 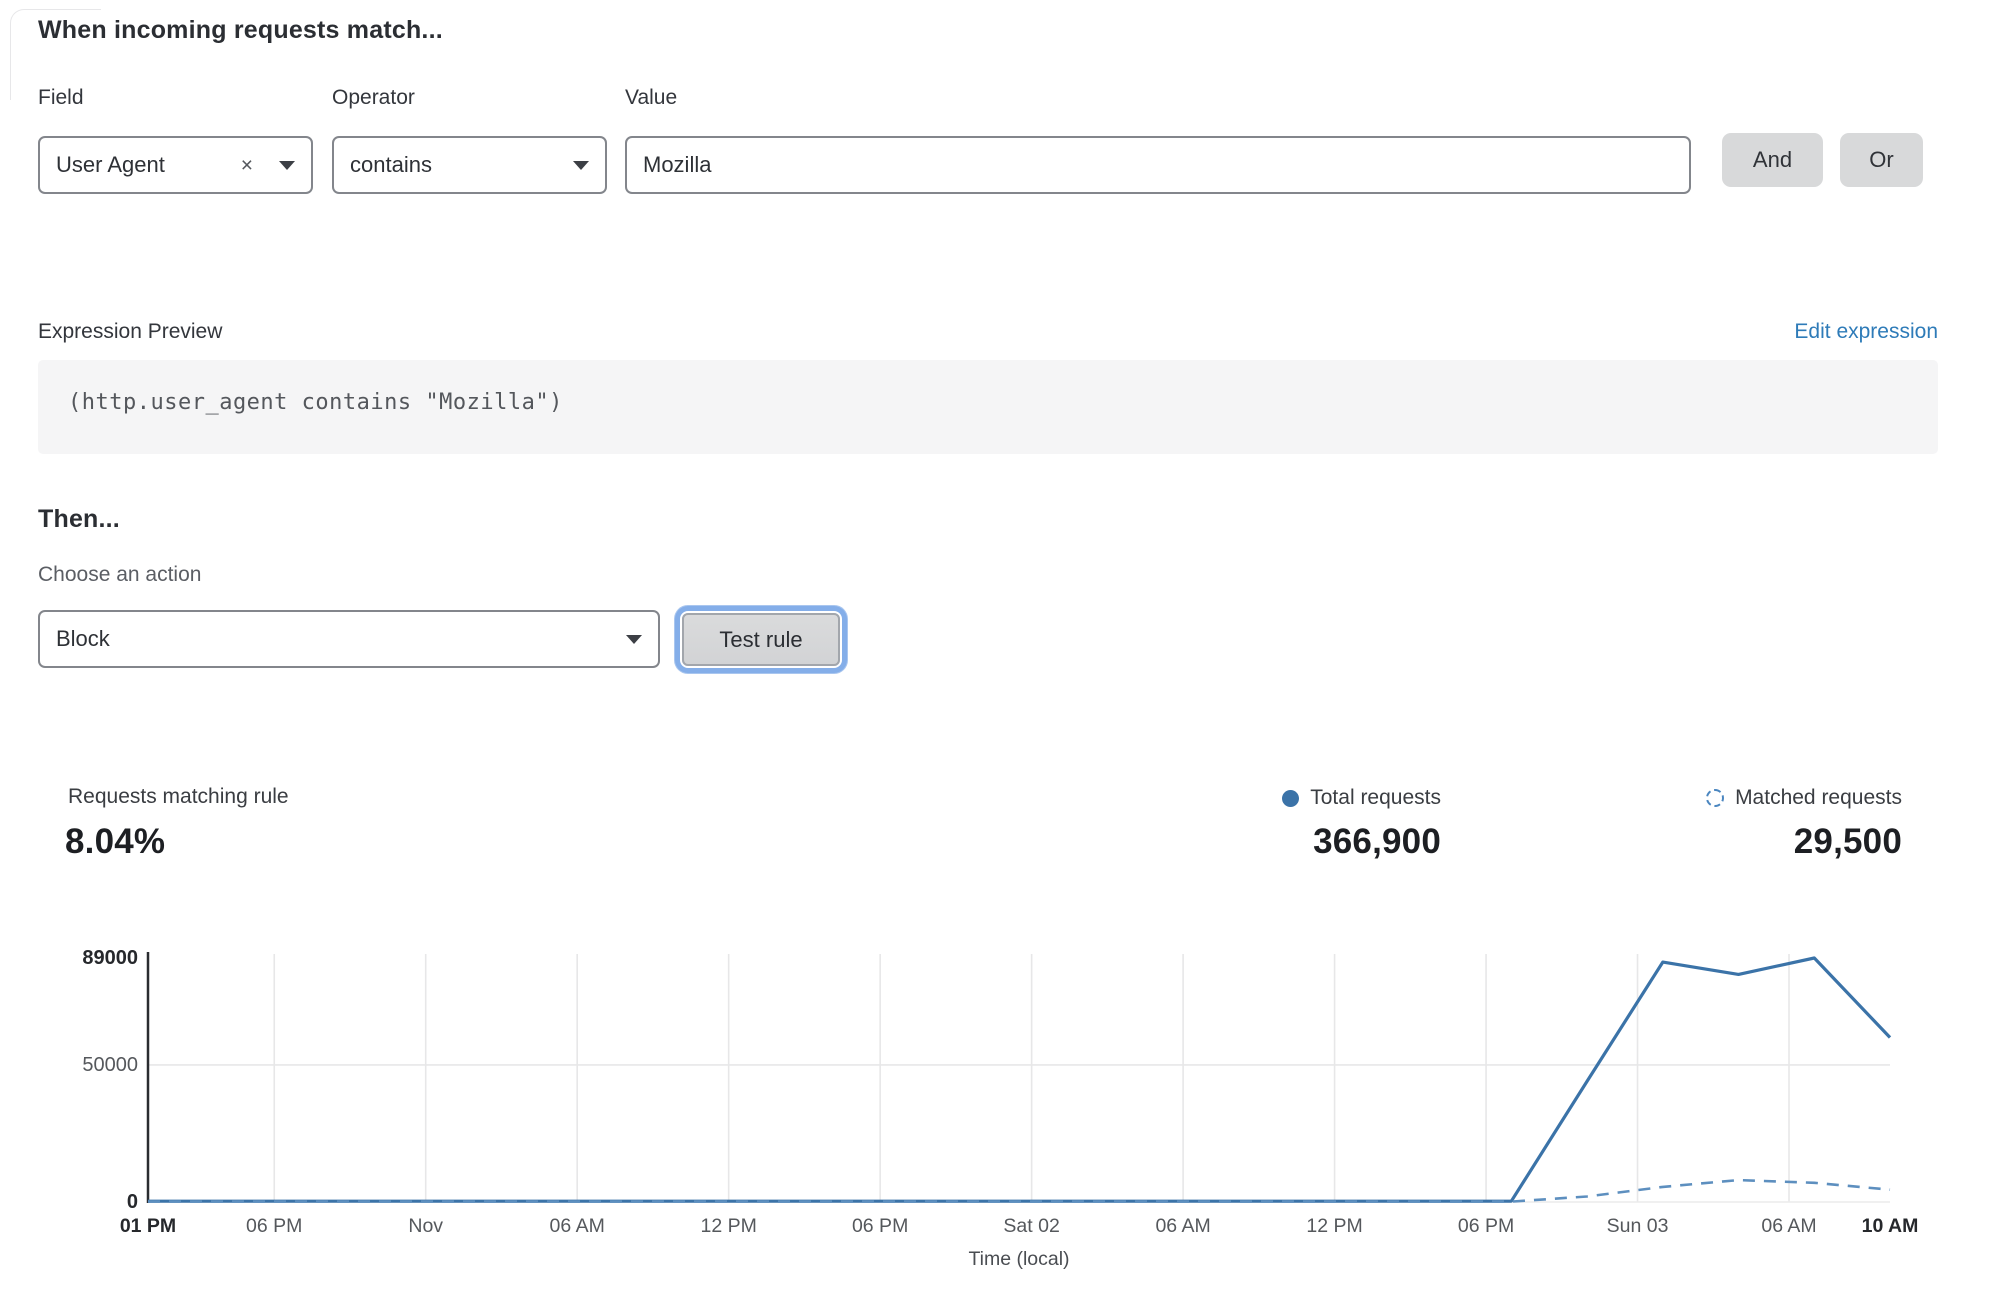 I want to click on svg-text: Time (local), so click(x=1018, y=1259).